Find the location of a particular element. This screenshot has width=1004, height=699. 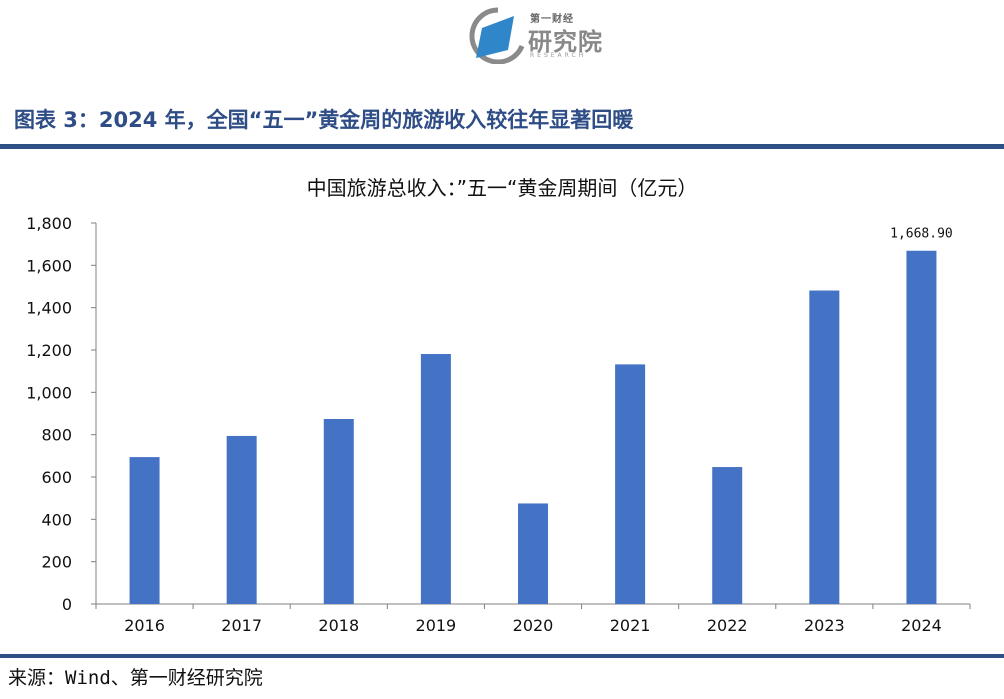

bar-2024 is located at coordinates (921, 427).